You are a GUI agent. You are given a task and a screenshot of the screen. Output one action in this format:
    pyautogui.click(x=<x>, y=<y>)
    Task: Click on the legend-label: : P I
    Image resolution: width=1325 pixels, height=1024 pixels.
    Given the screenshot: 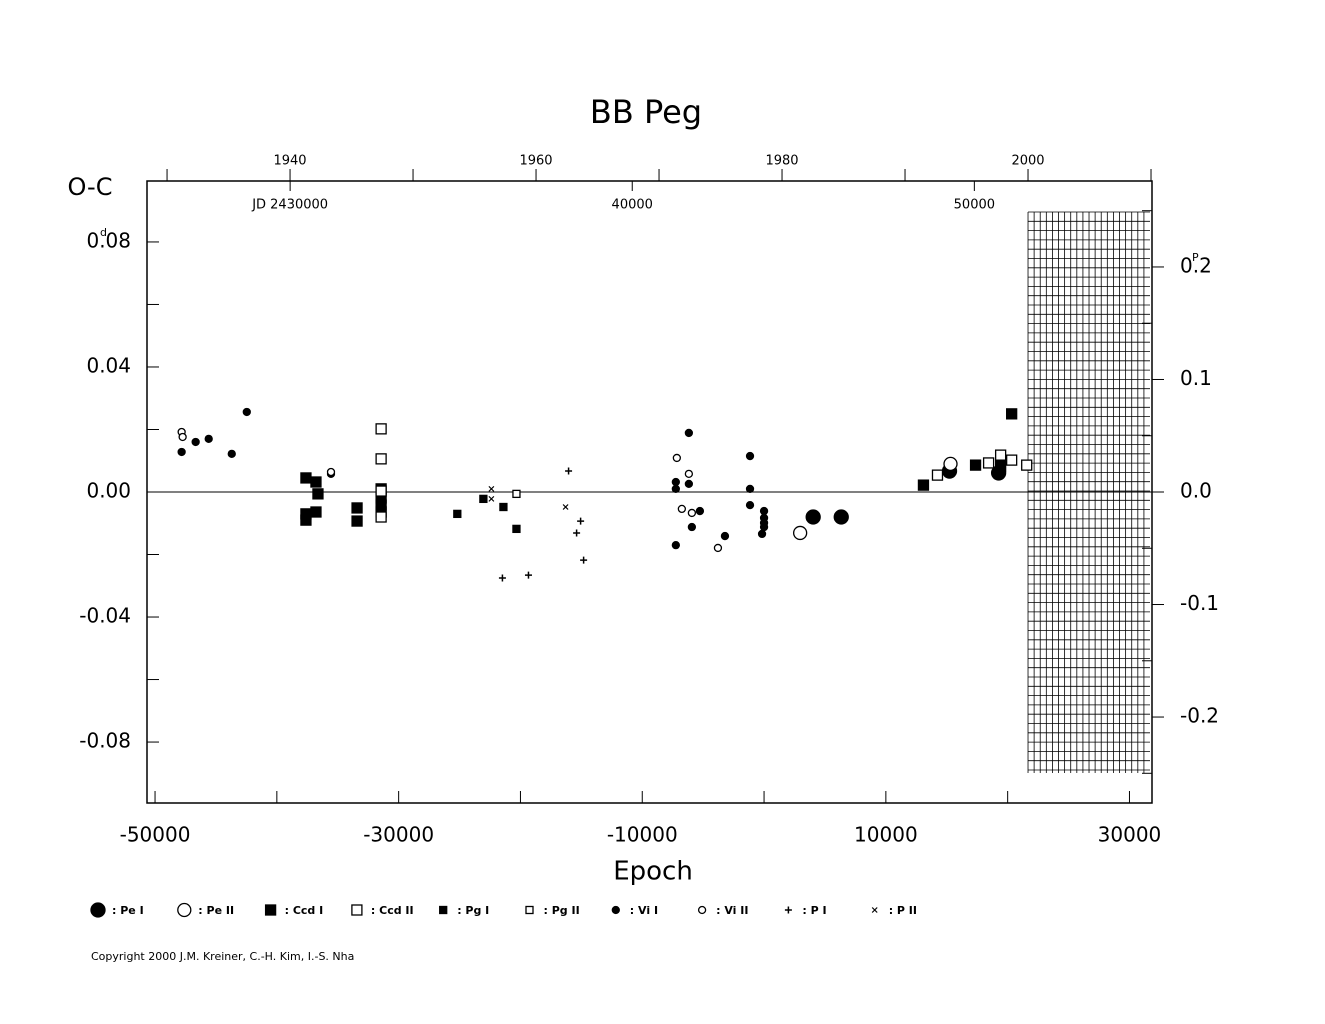 What is the action you would take?
    pyautogui.click(x=814, y=910)
    